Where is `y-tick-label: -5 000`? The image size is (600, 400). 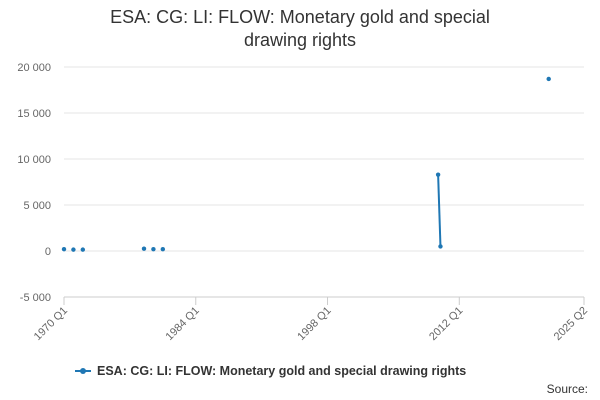
y-tick-label: -5 000 is located at coordinates (35, 298).